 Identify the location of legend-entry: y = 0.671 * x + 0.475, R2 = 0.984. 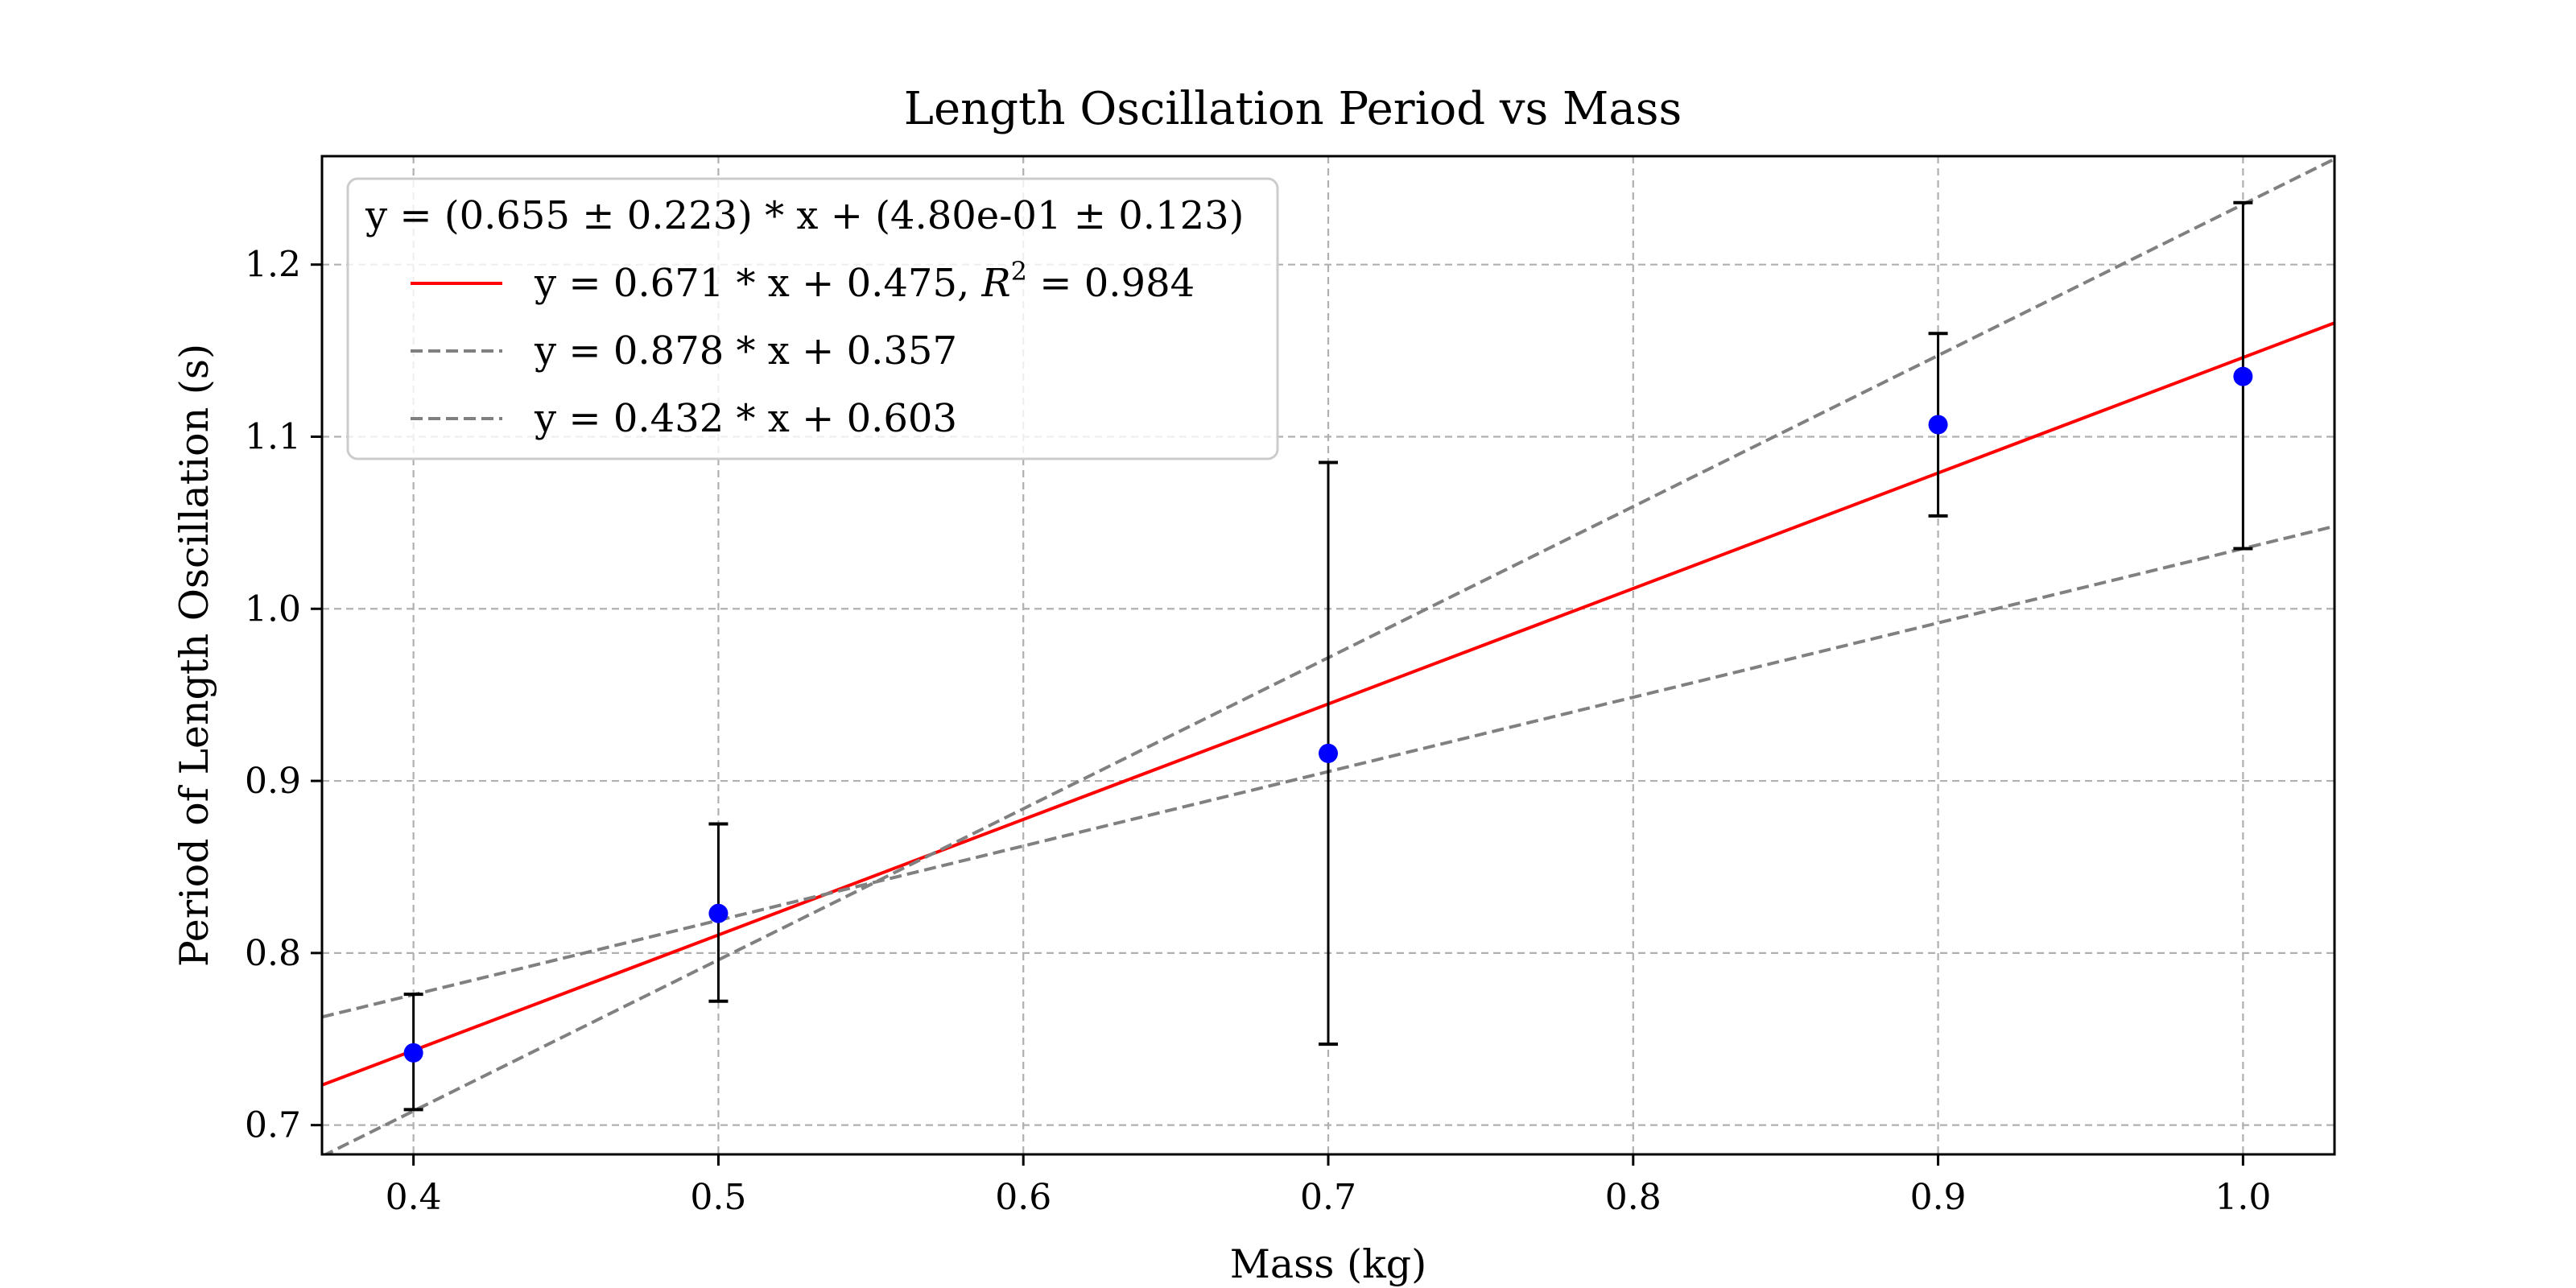
(864, 281).